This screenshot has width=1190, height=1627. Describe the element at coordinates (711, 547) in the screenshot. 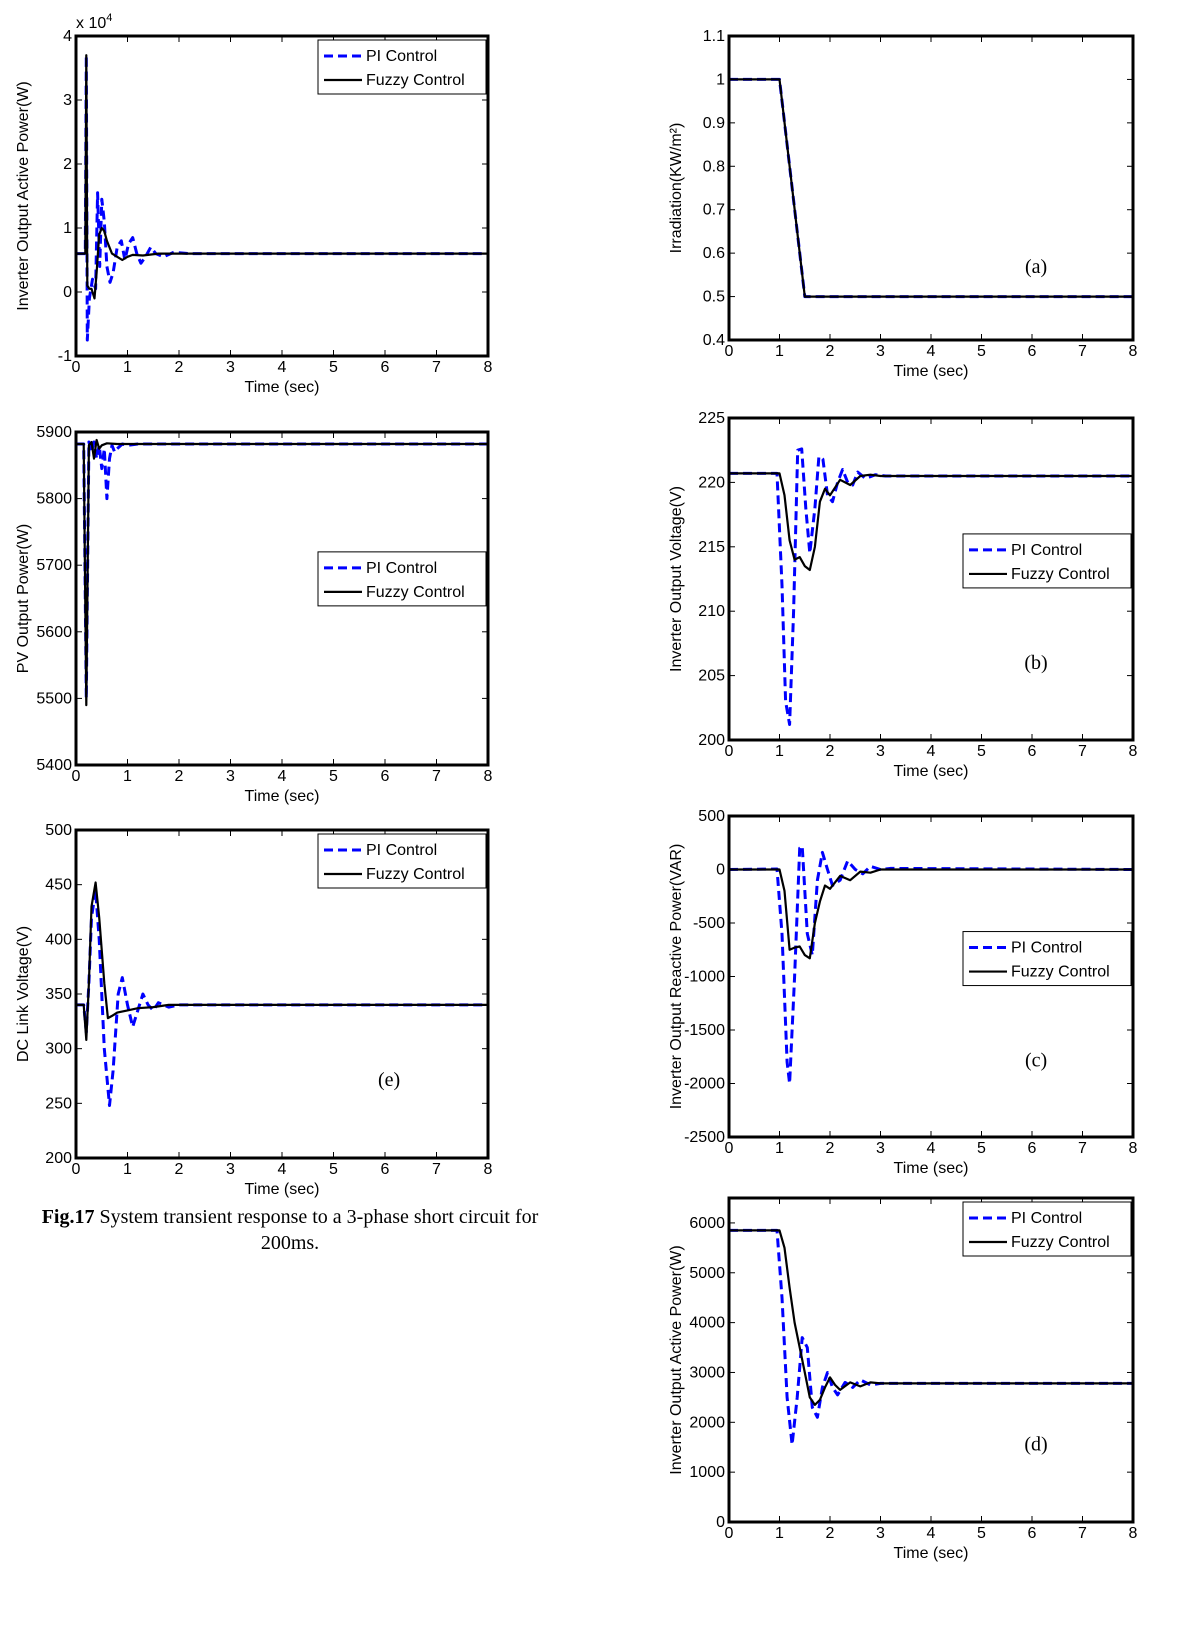

I see `y-tick-label: 215` at that location.